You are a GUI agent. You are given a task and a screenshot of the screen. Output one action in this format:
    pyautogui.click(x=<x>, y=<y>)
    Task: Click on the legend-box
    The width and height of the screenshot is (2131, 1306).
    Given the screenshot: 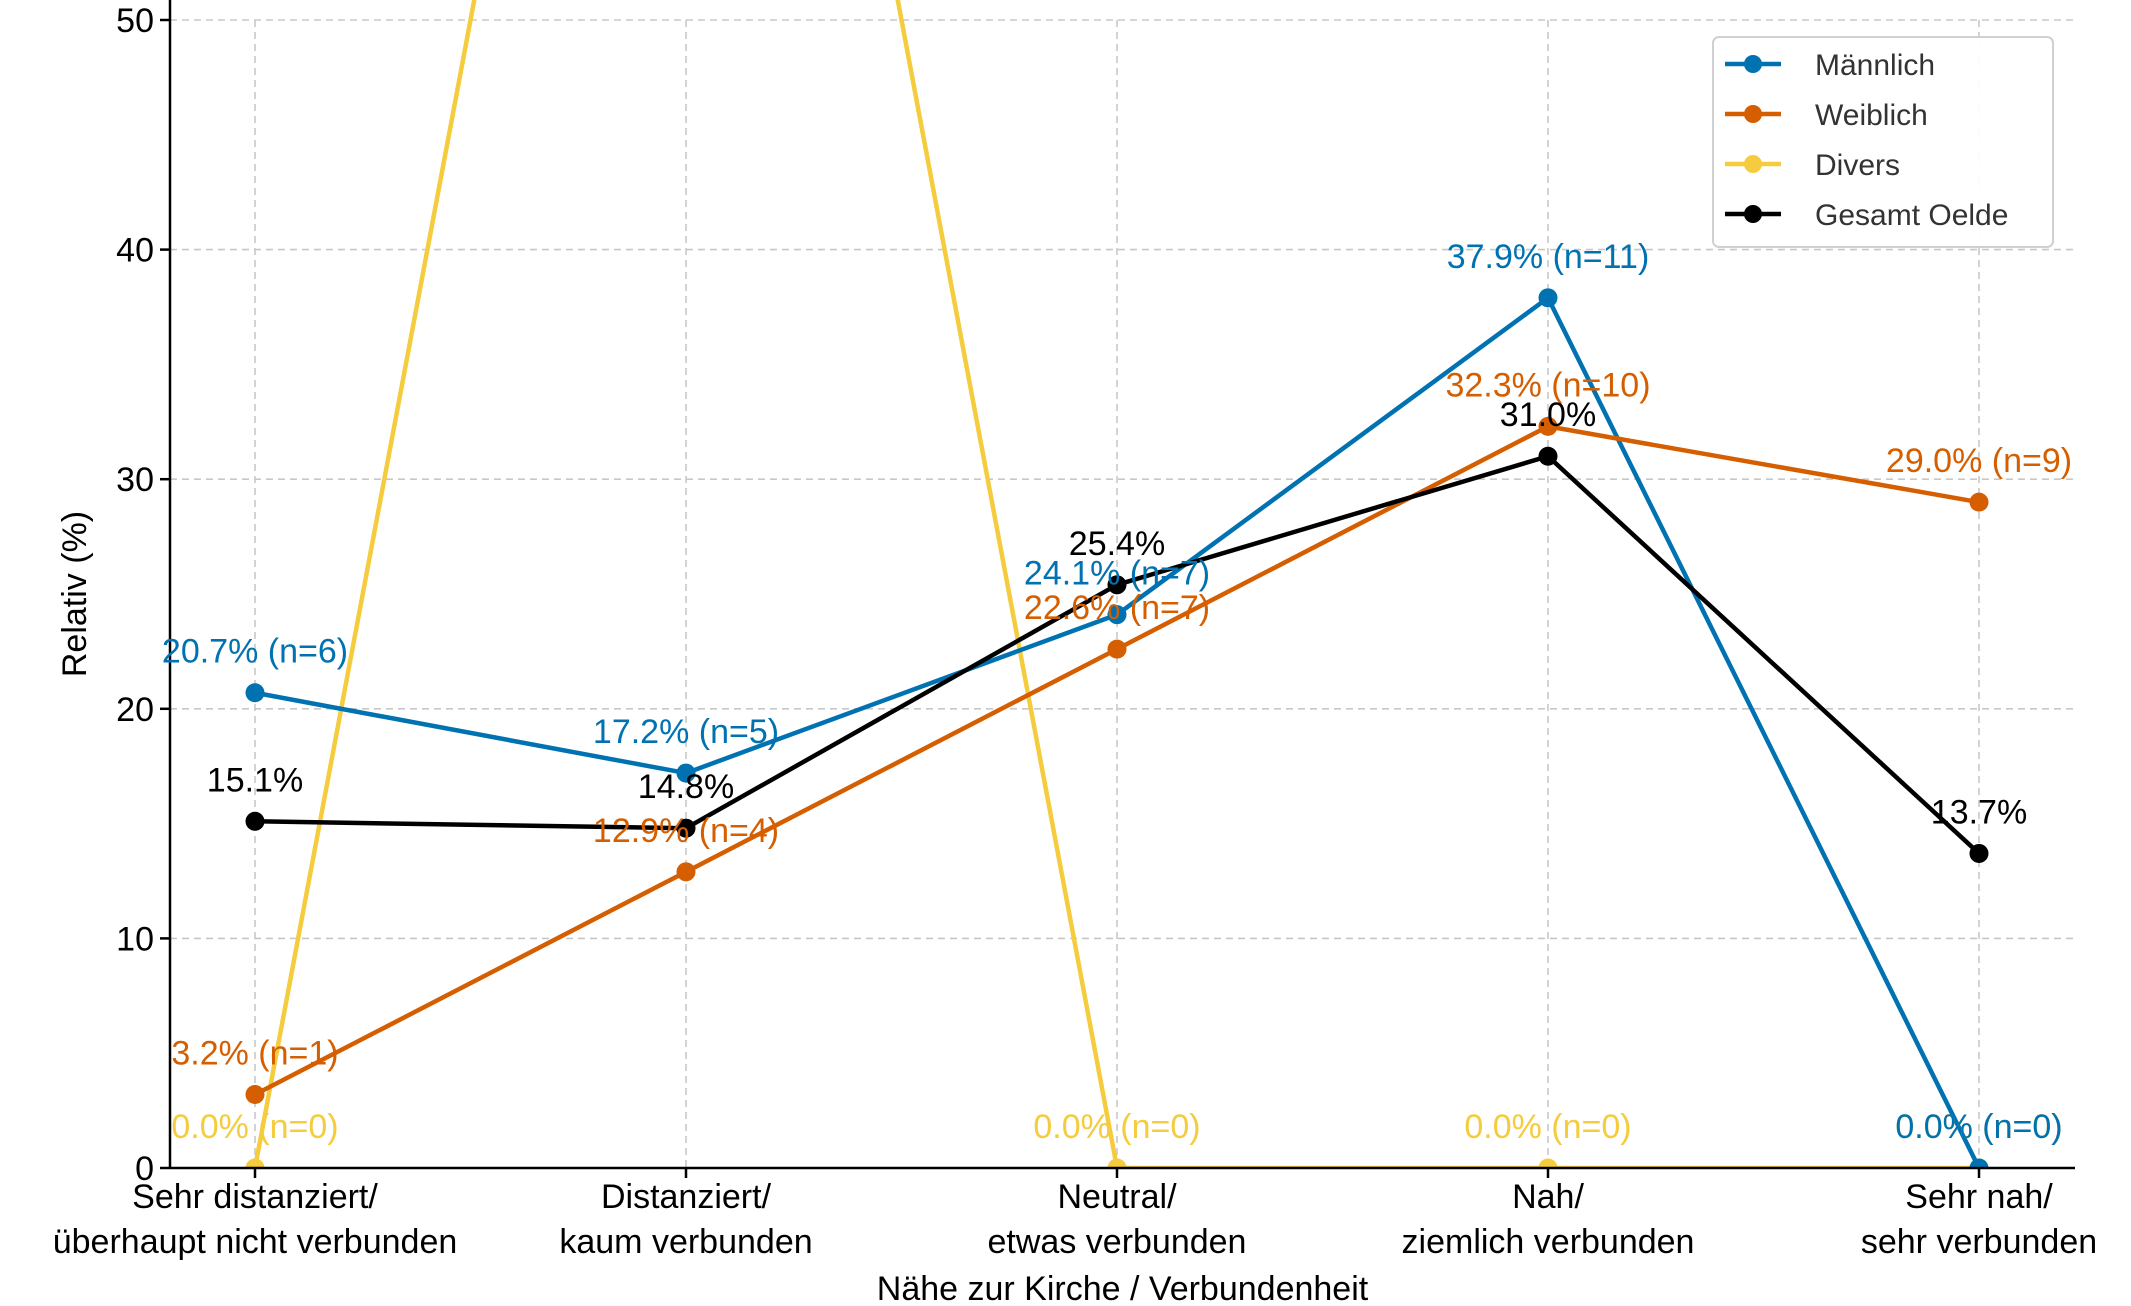 What is the action you would take?
    pyautogui.click(x=1883, y=142)
    